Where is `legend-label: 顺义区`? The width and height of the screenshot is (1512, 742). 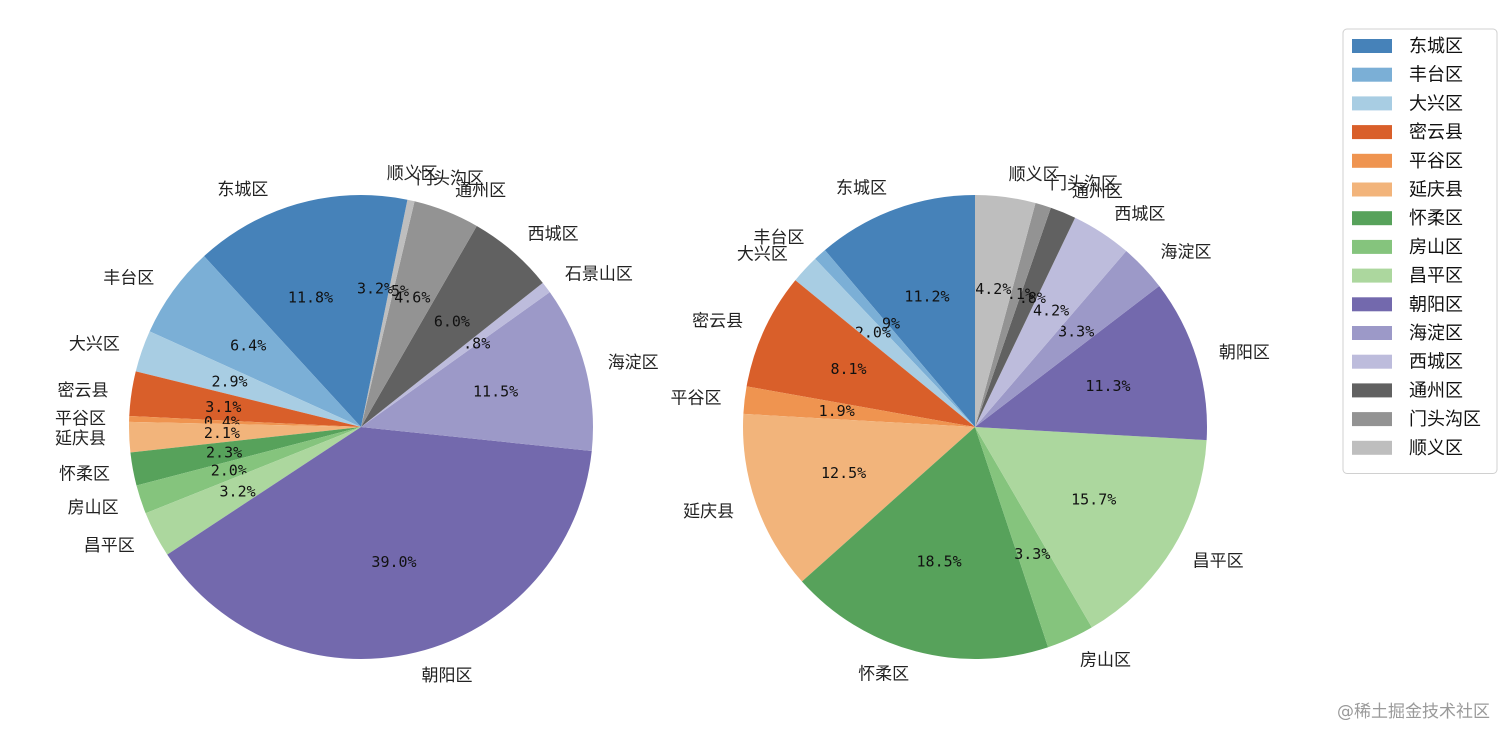
legend-label: 顺义区 is located at coordinates (1436, 448).